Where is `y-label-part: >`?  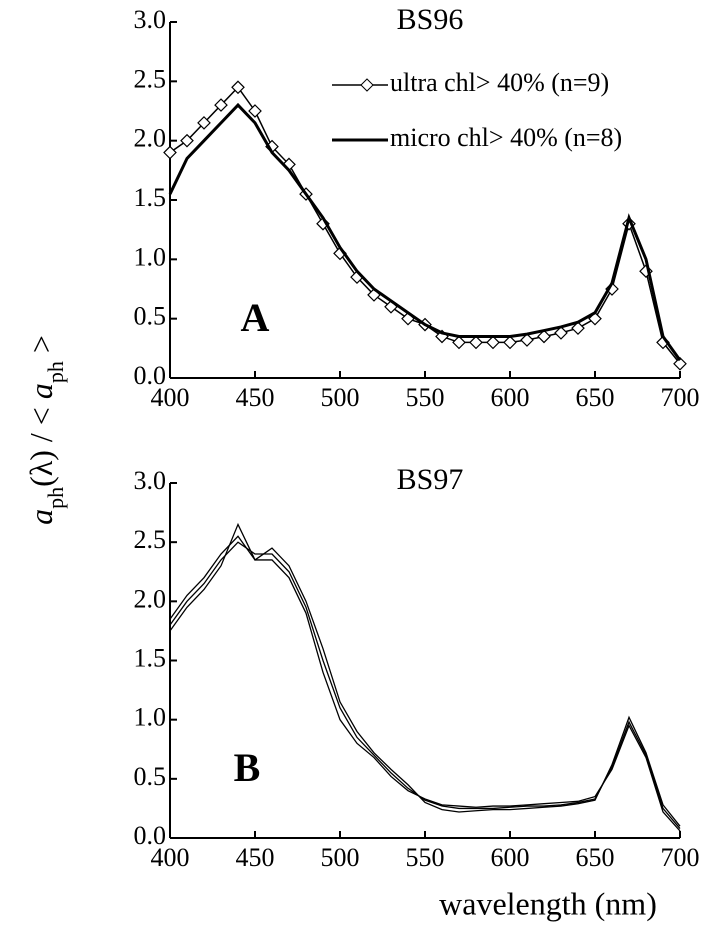 y-label-part: > is located at coordinates (41, 348).